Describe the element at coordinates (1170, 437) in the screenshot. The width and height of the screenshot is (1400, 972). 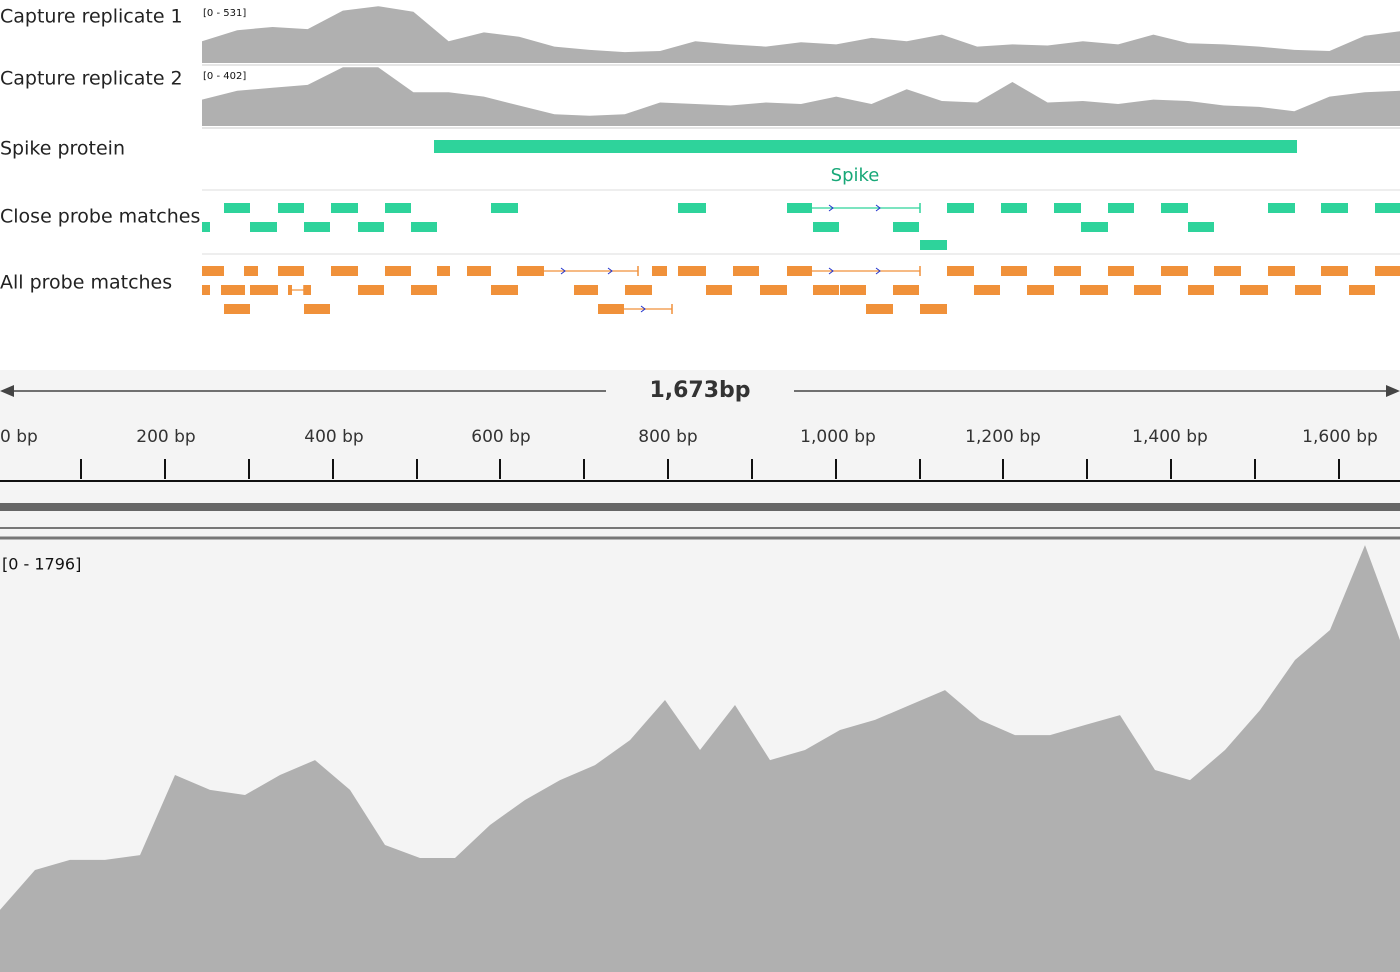
I see `ruler-tick-label: 1,400 bp` at that location.